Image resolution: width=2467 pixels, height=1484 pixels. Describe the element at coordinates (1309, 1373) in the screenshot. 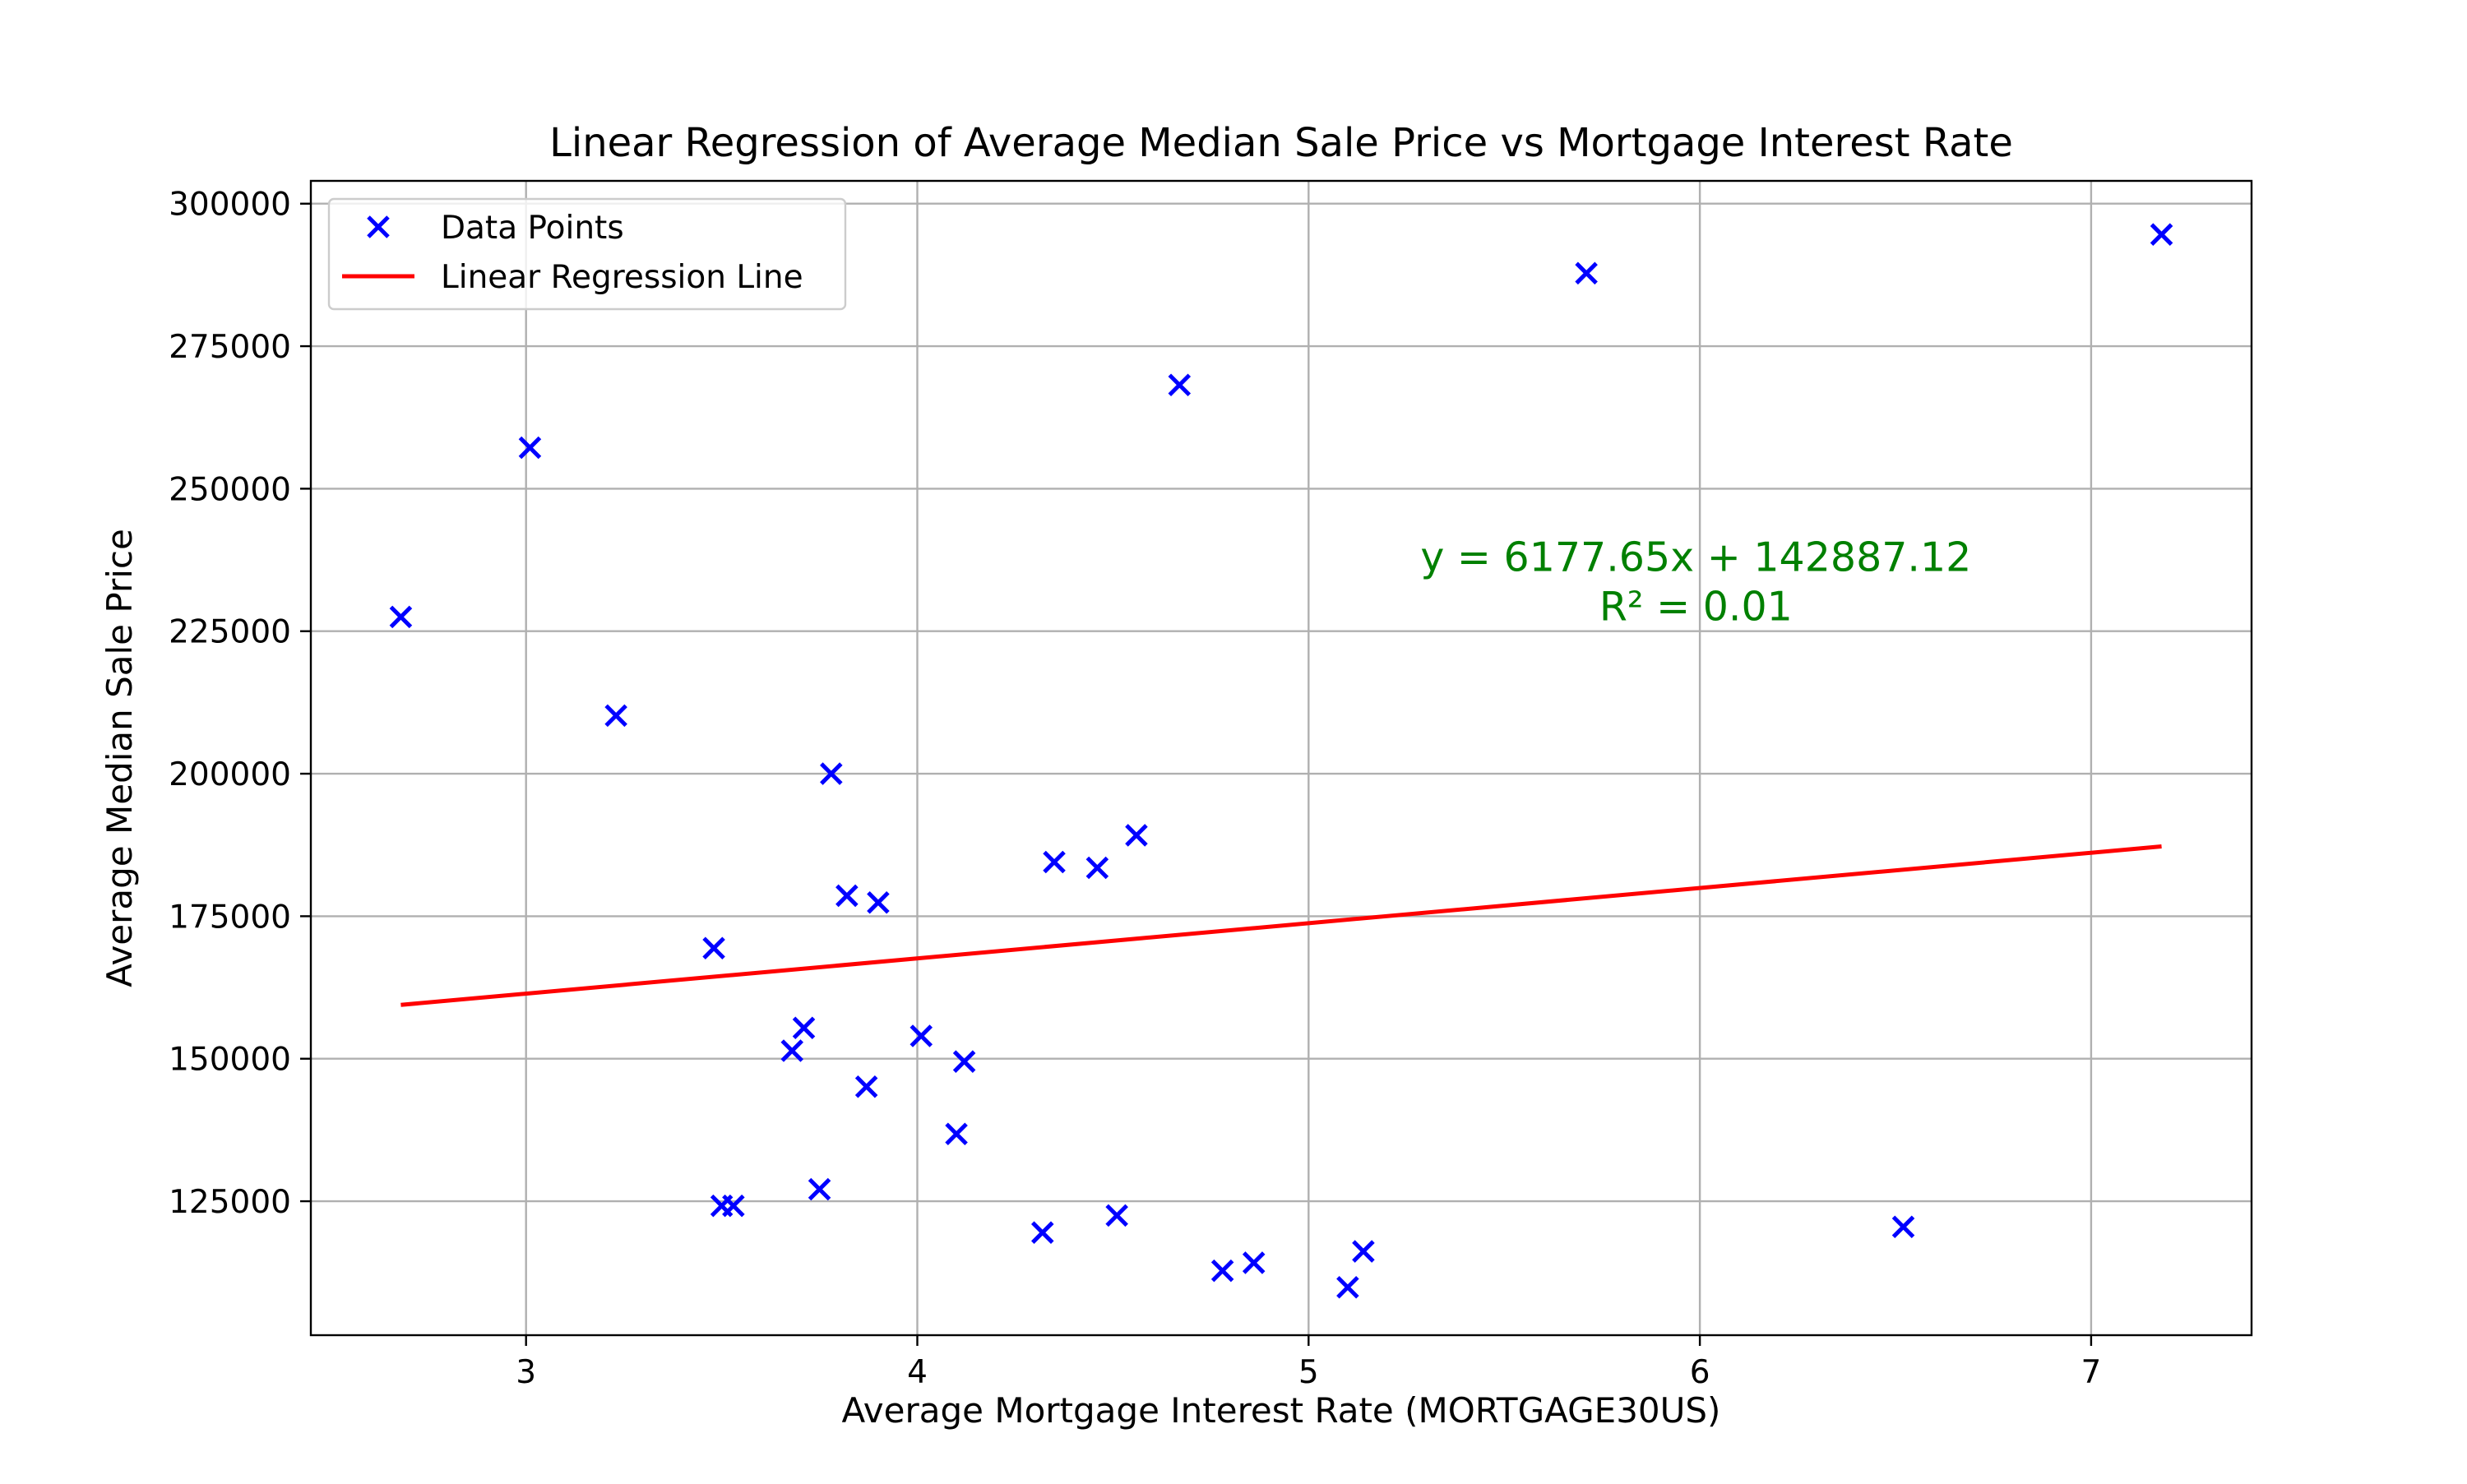

I see `x-tick-label: 5` at that location.